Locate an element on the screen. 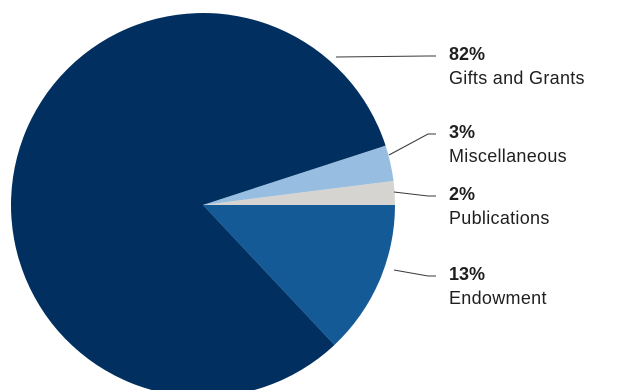 This screenshot has height=390, width=621. slice-percent-label: 2% is located at coordinates (462, 194).